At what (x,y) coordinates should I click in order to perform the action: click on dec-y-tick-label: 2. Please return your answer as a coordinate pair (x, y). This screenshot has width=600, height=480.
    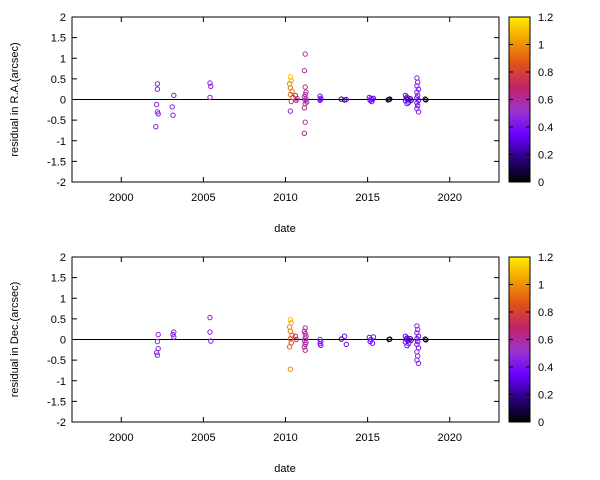
    Looking at the image, I should click on (63, 258).